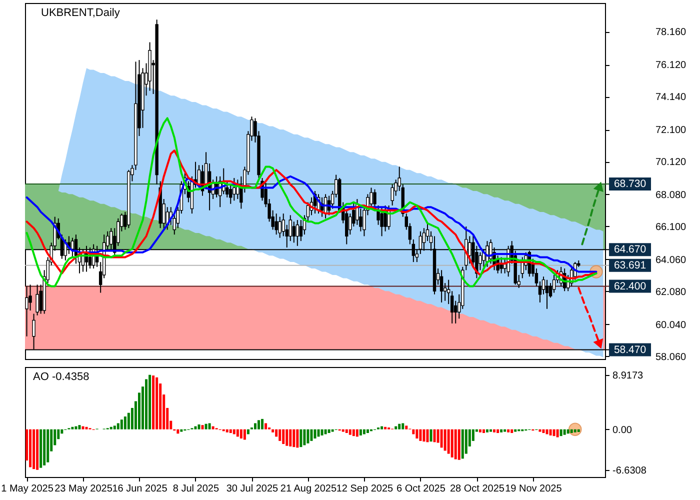 Image resolution: width=700 pixels, height=500 pixels. Describe the element at coordinates (671, 260) in the screenshot. I see `y-tick-label: 64.060` at that location.